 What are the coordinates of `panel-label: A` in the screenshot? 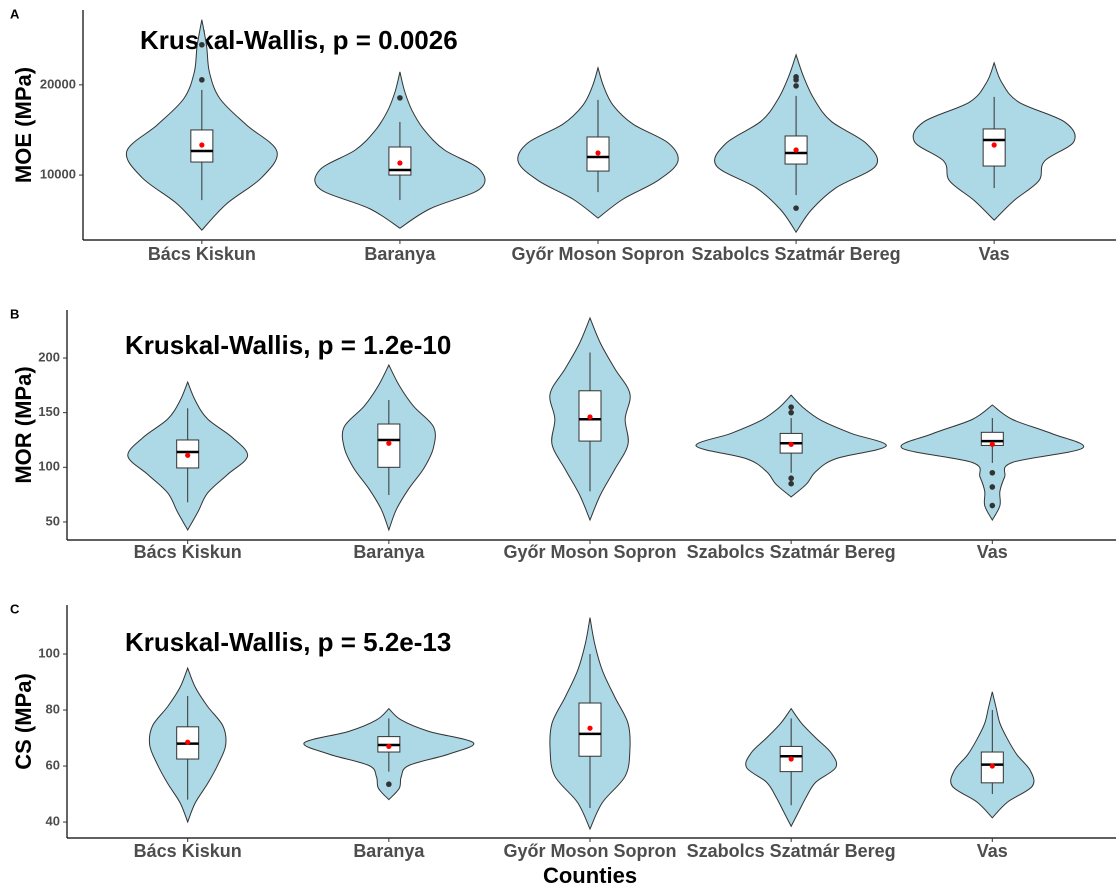 It's located at (15, 13).